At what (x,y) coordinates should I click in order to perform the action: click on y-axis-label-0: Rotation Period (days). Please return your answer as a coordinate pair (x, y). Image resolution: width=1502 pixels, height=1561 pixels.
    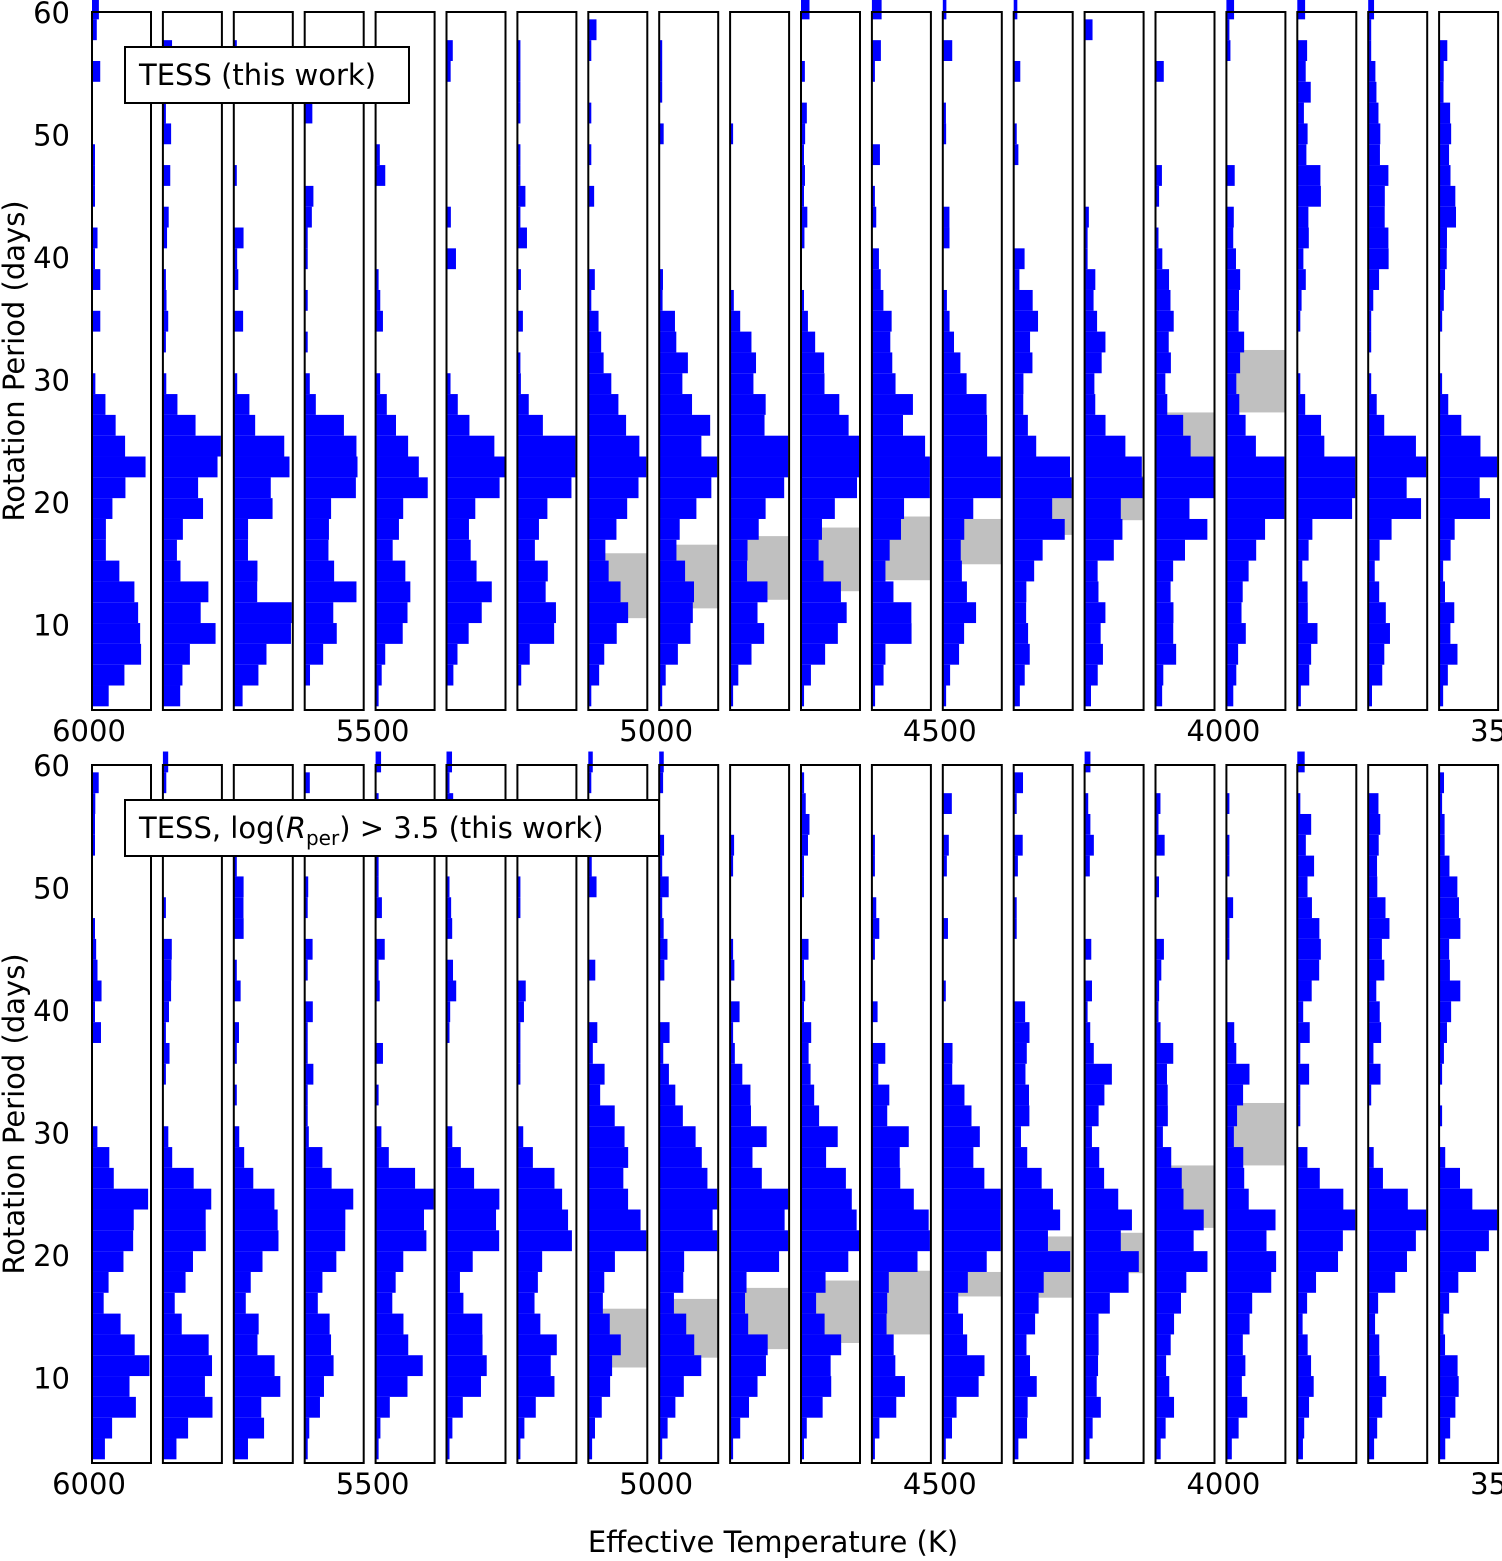
    Looking at the image, I should click on (15, 360).